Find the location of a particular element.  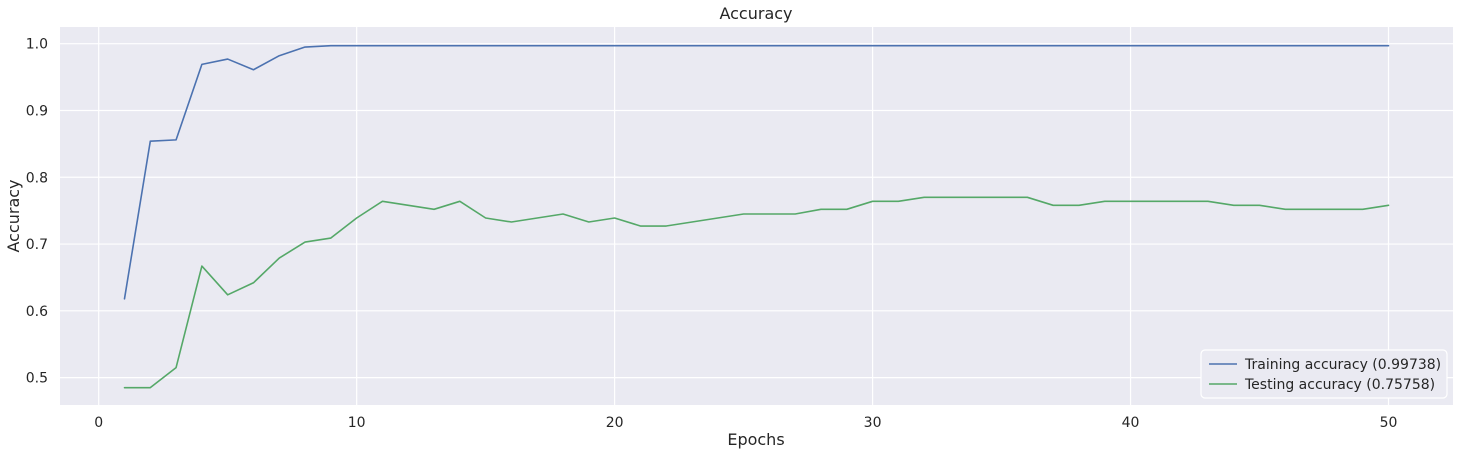

x-tick-label: 40 is located at coordinates (1131, 423).